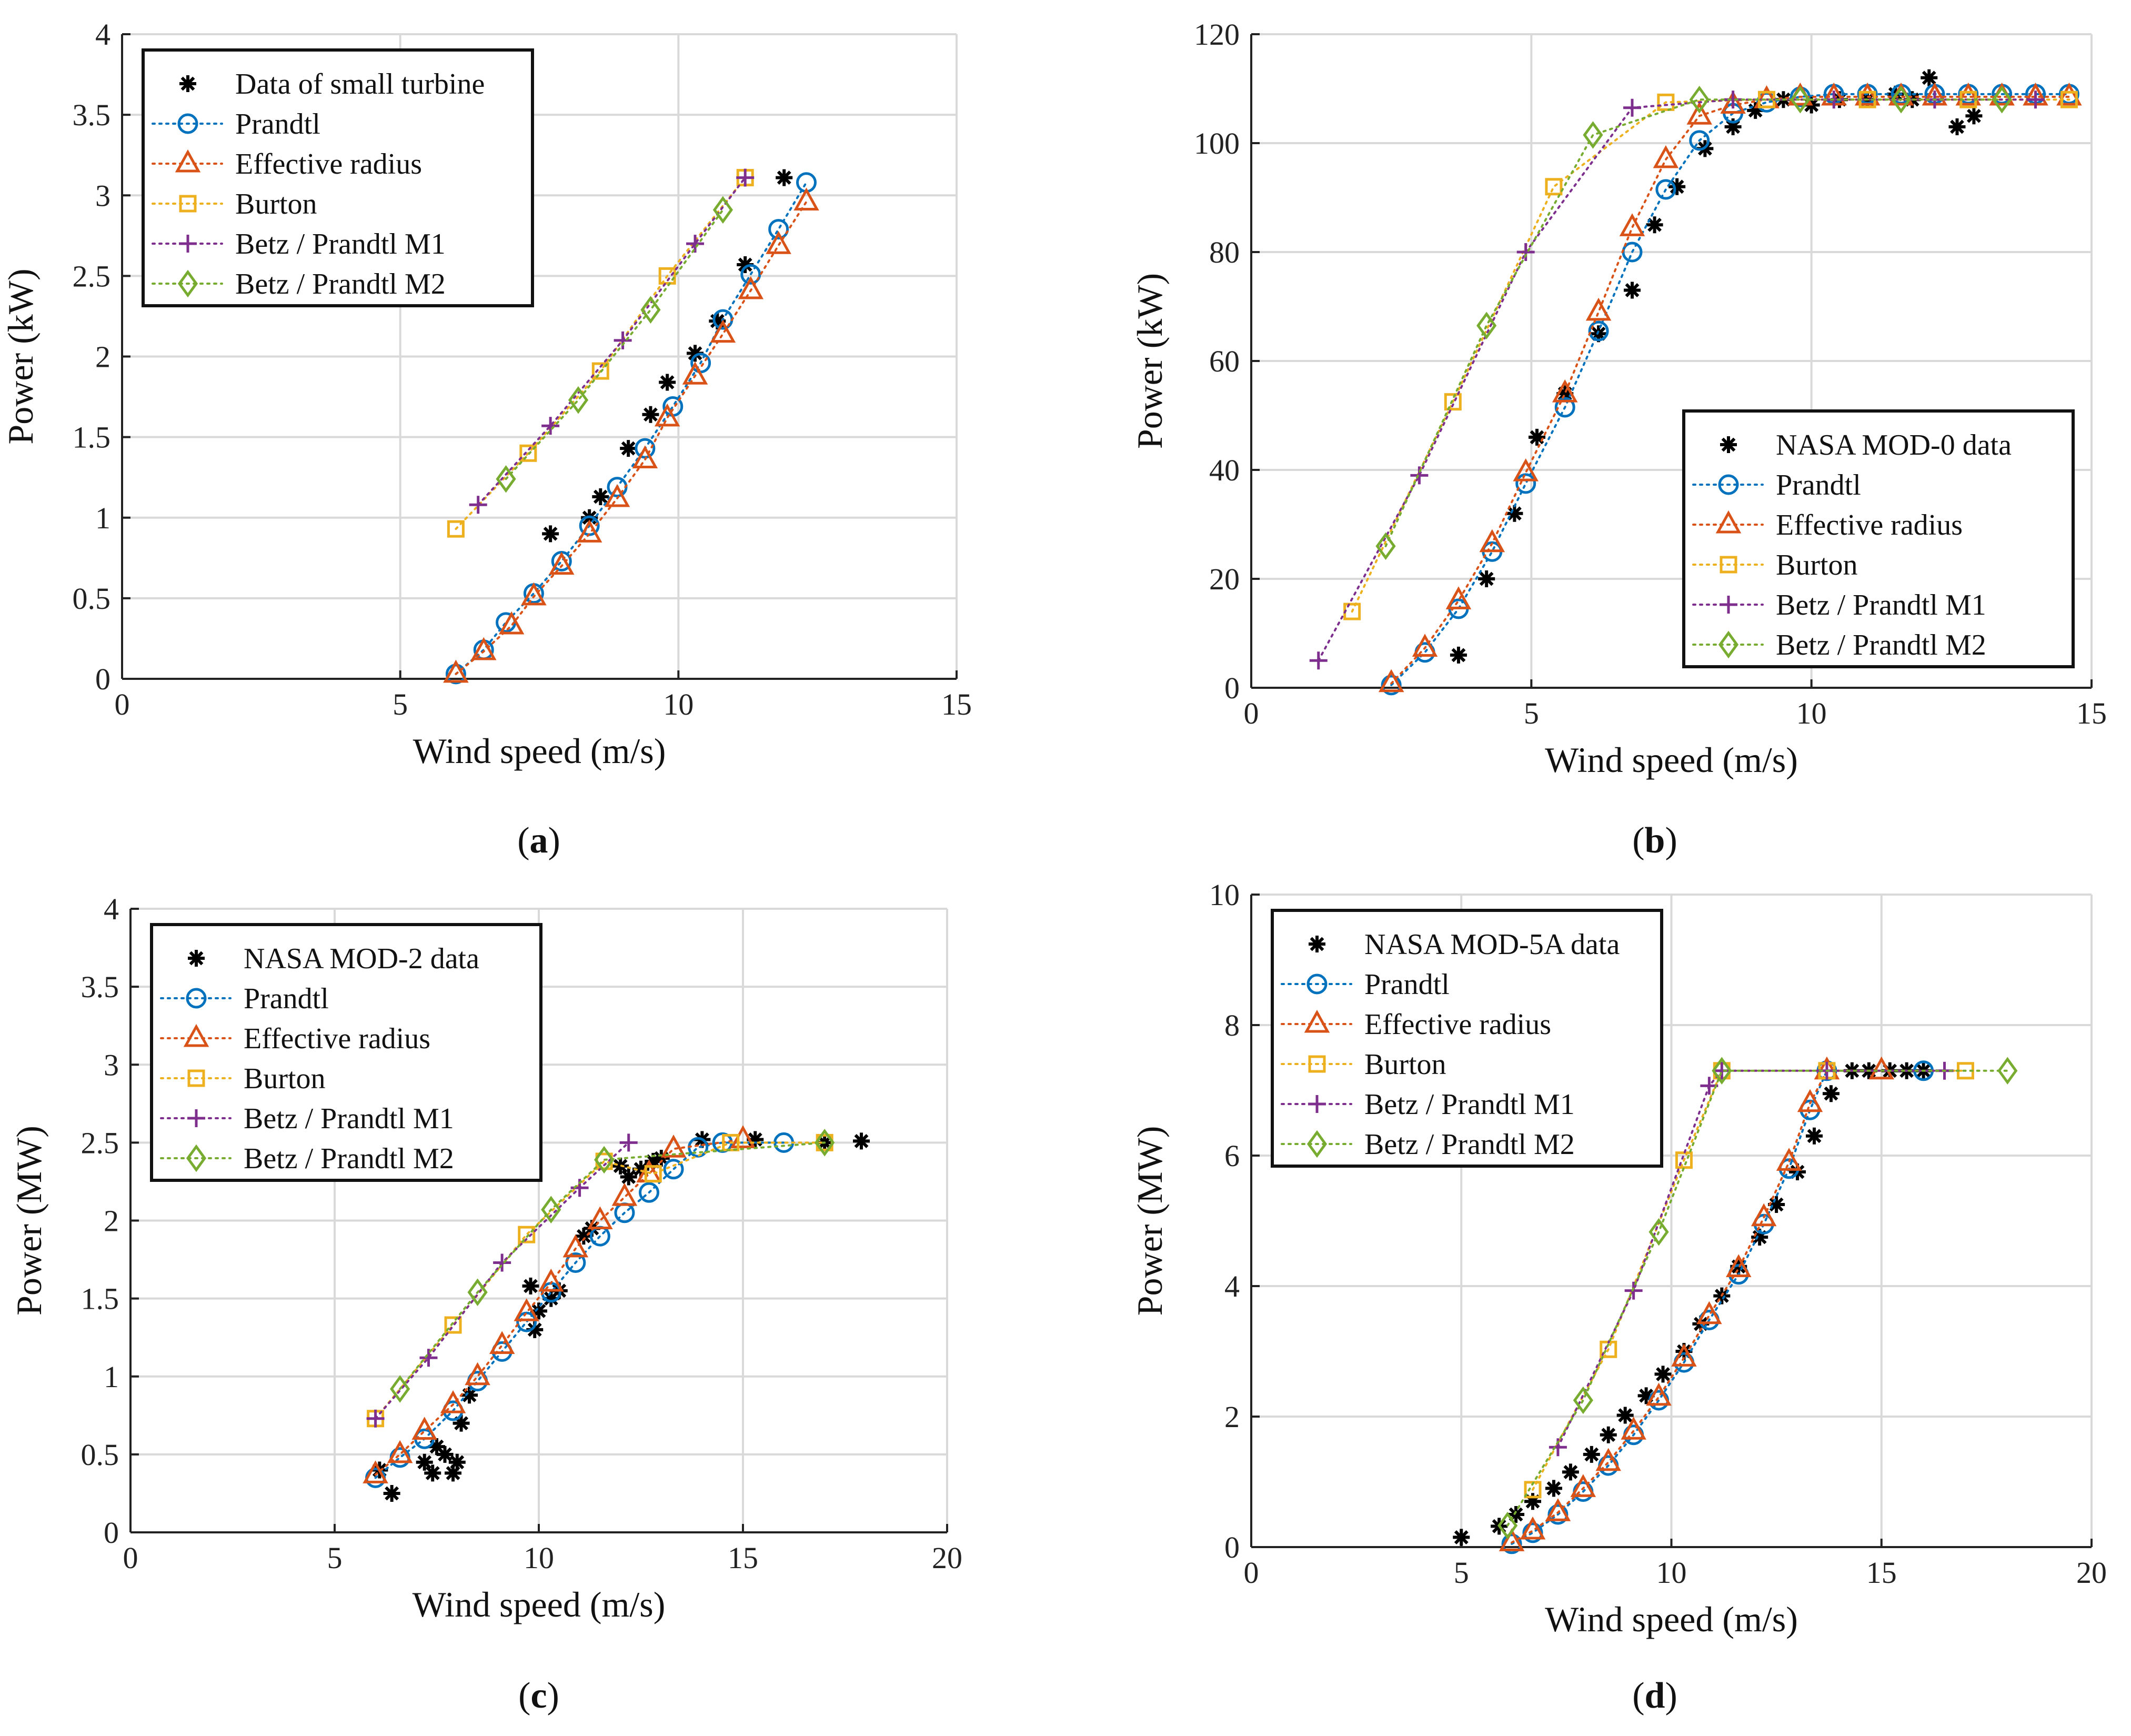 Image resolution: width=2131 pixels, height=1736 pixels. What do you see at coordinates (360, 84) in the screenshot?
I see `legend-entry: Data of small turbine` at bounding box center [360, 84].